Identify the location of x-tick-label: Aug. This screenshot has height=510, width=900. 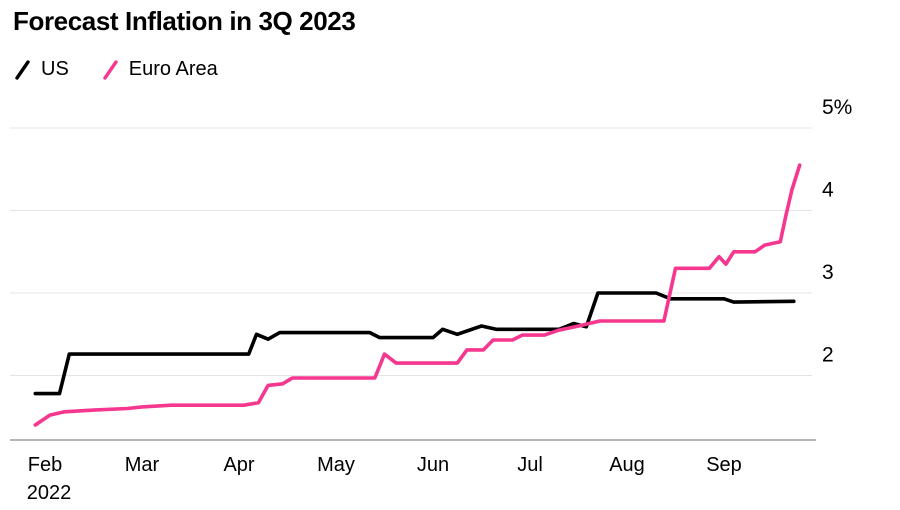
(627, 465).